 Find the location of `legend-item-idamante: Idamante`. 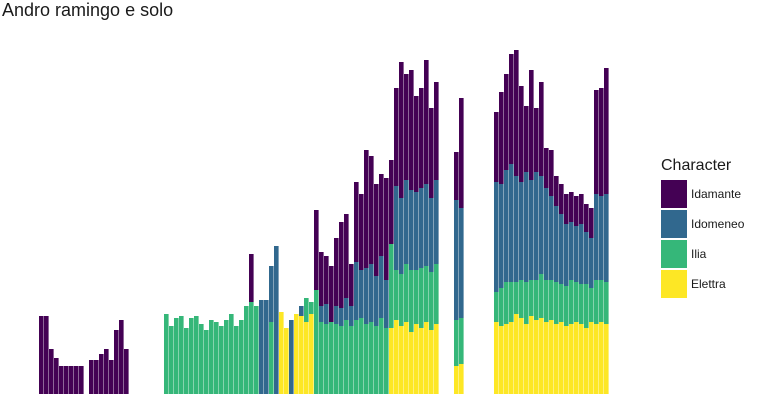

legend-item-idamante: Idamante is located at coordinates (702, 194).